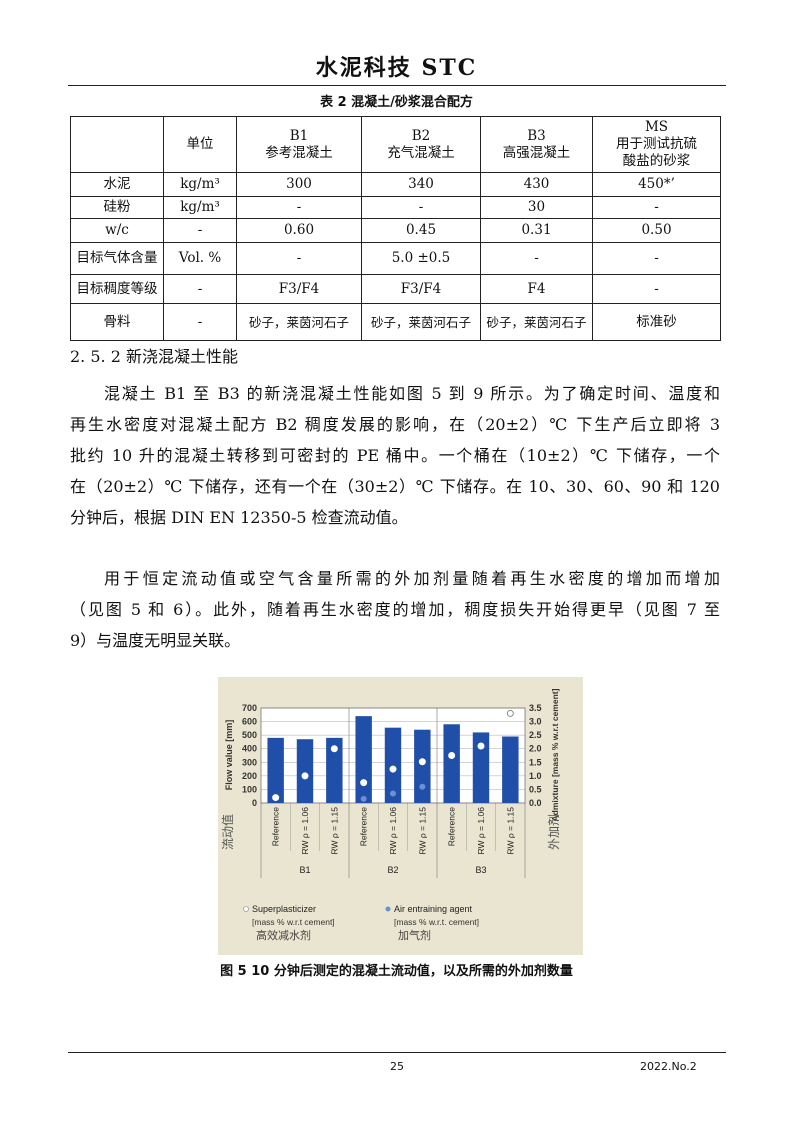 The width and height of the screenshot is (793, 1122). I want to click on table-cell: MS 用于测试抗硫 酸盐的砂浆, so click(656, 144).